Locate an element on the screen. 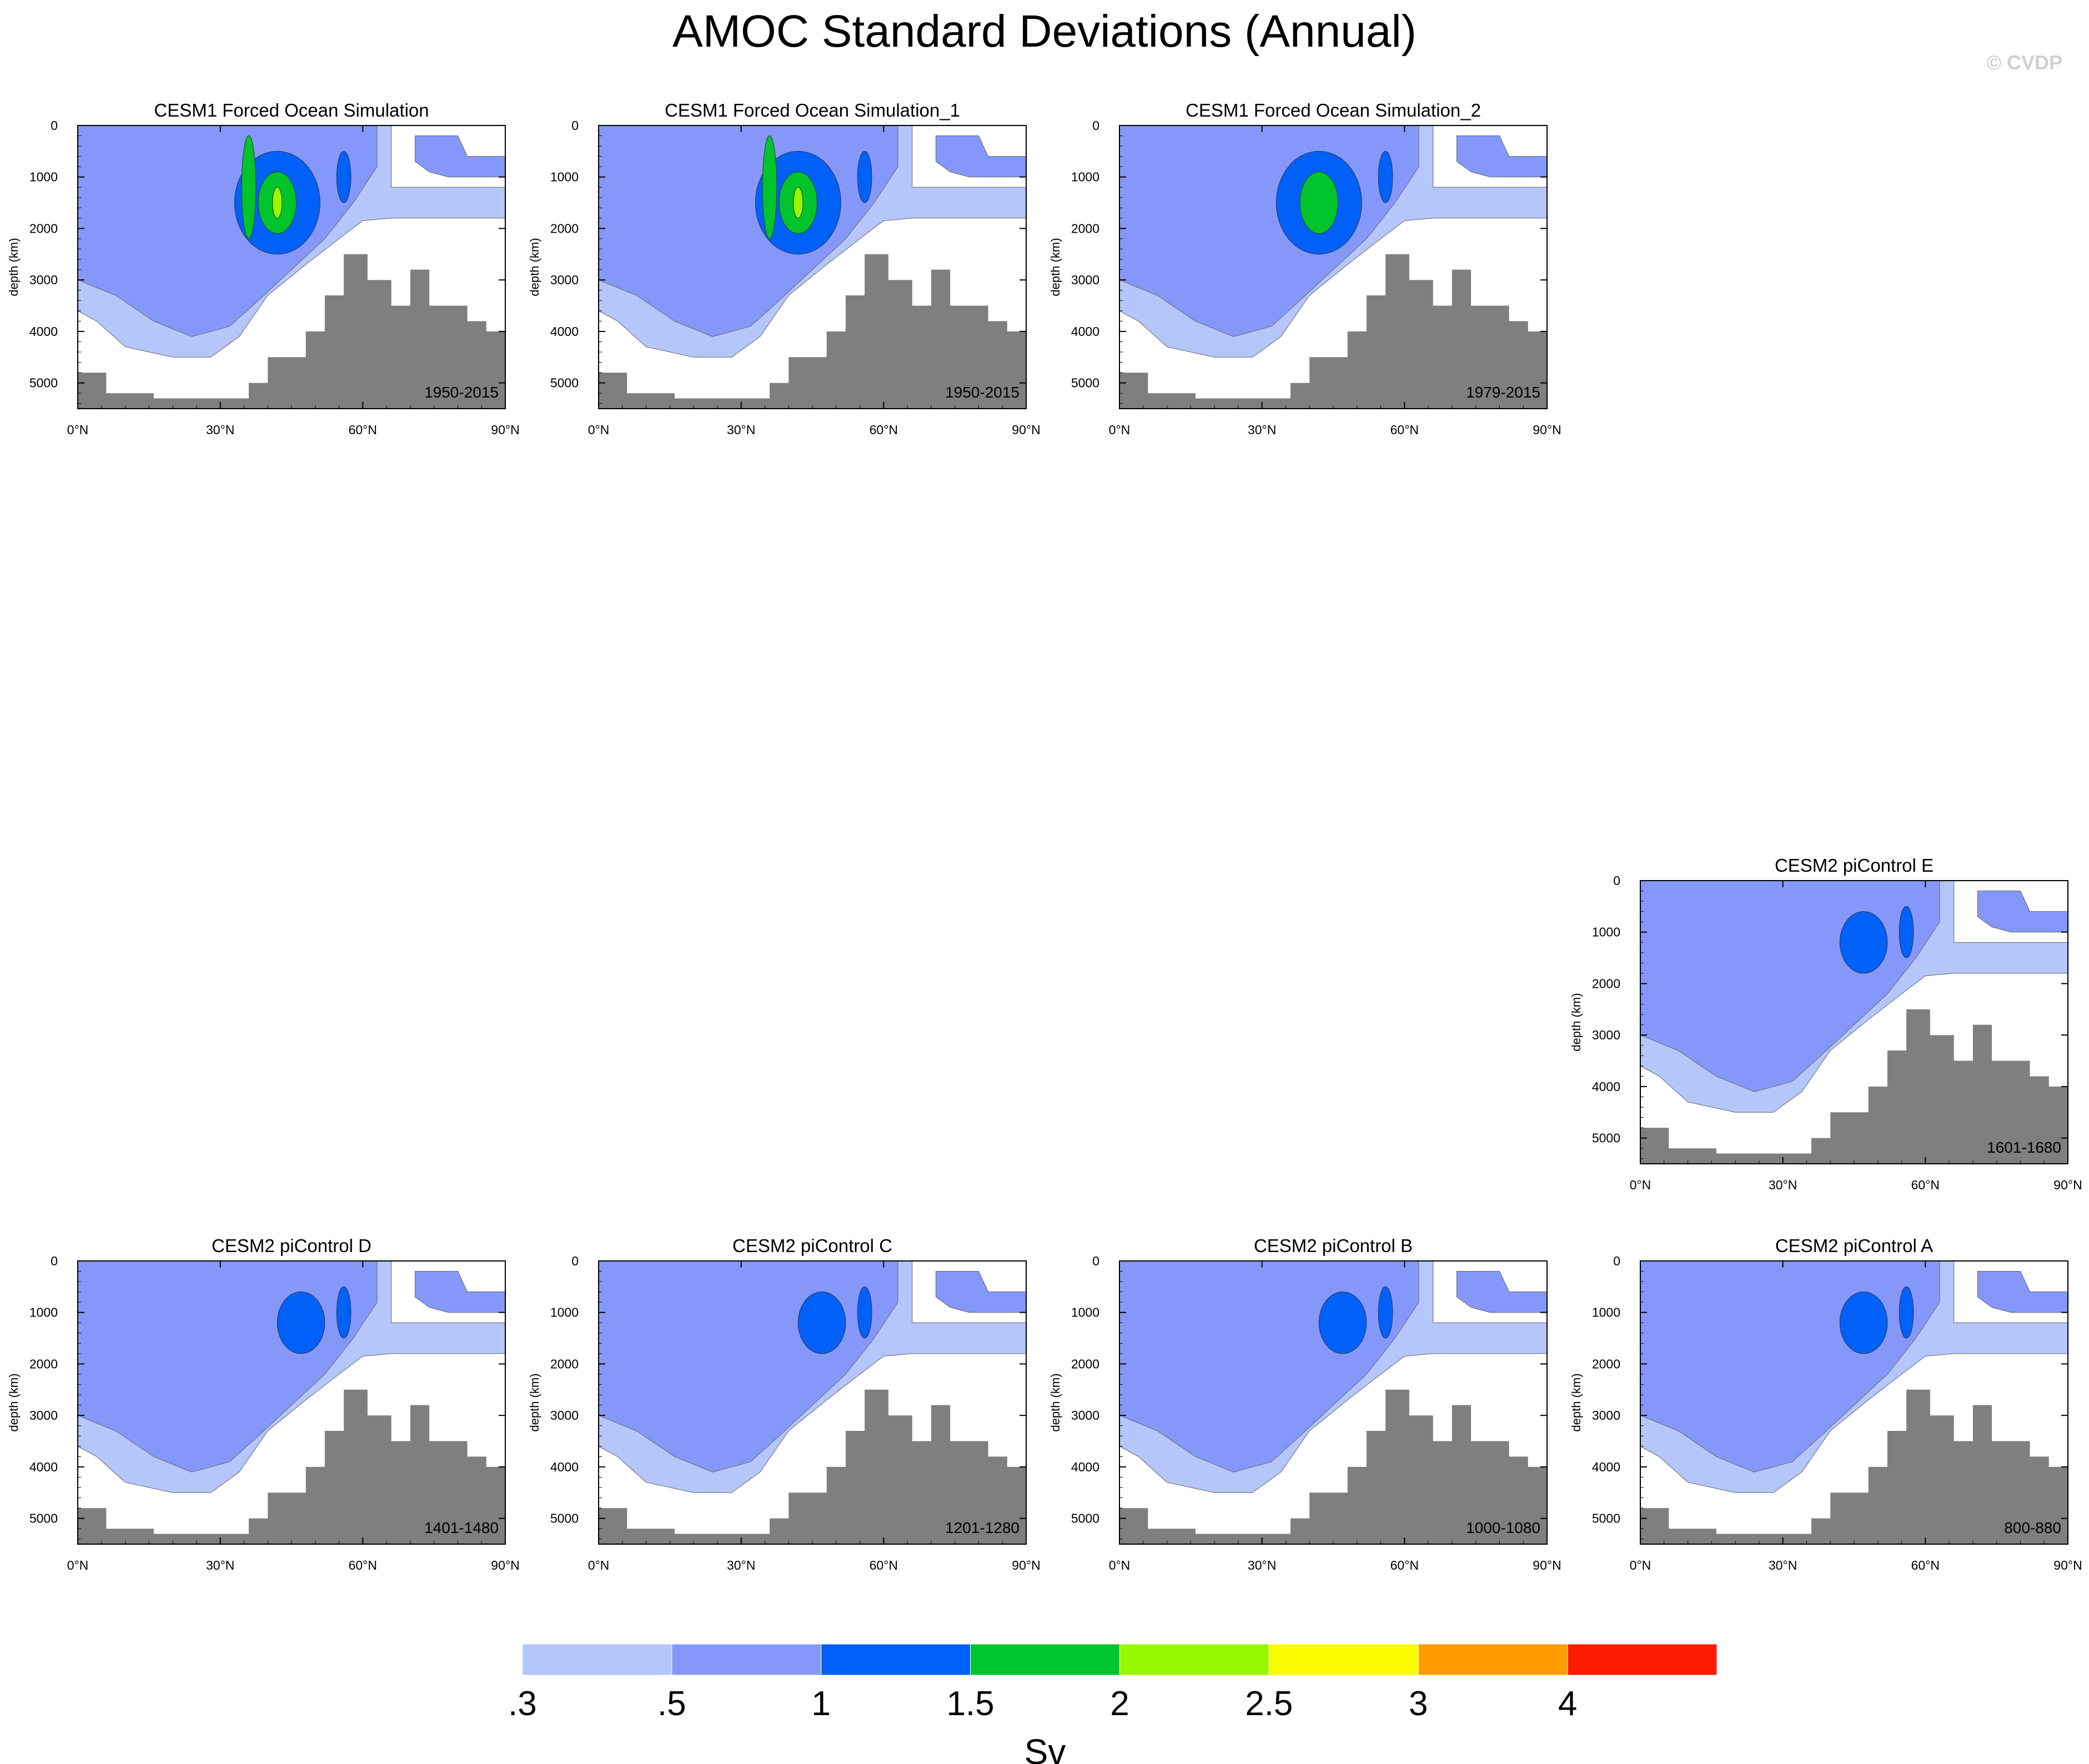 This screenshot has height=1764, width=2089. colorbar-level-label: .5 is located at coordinates (671, 1704).